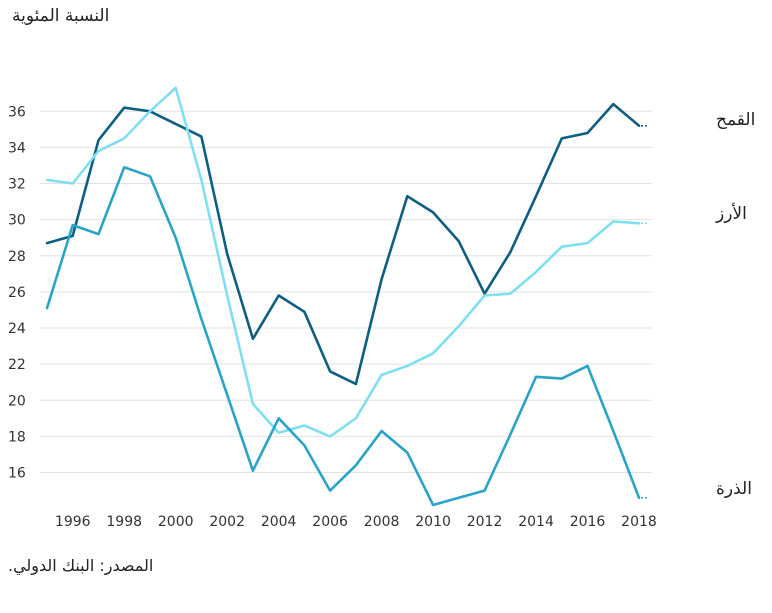 The width and height of the screenshot is (772, 613). Describe the element at coordinates (17, 473) in the screenshot. I see `y-tick-label: 16` at that location.